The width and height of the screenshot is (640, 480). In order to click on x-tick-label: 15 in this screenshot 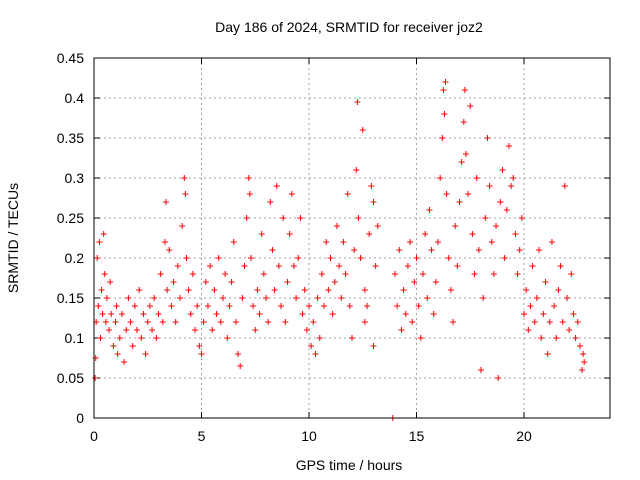, I will do `click(417, 436)`.